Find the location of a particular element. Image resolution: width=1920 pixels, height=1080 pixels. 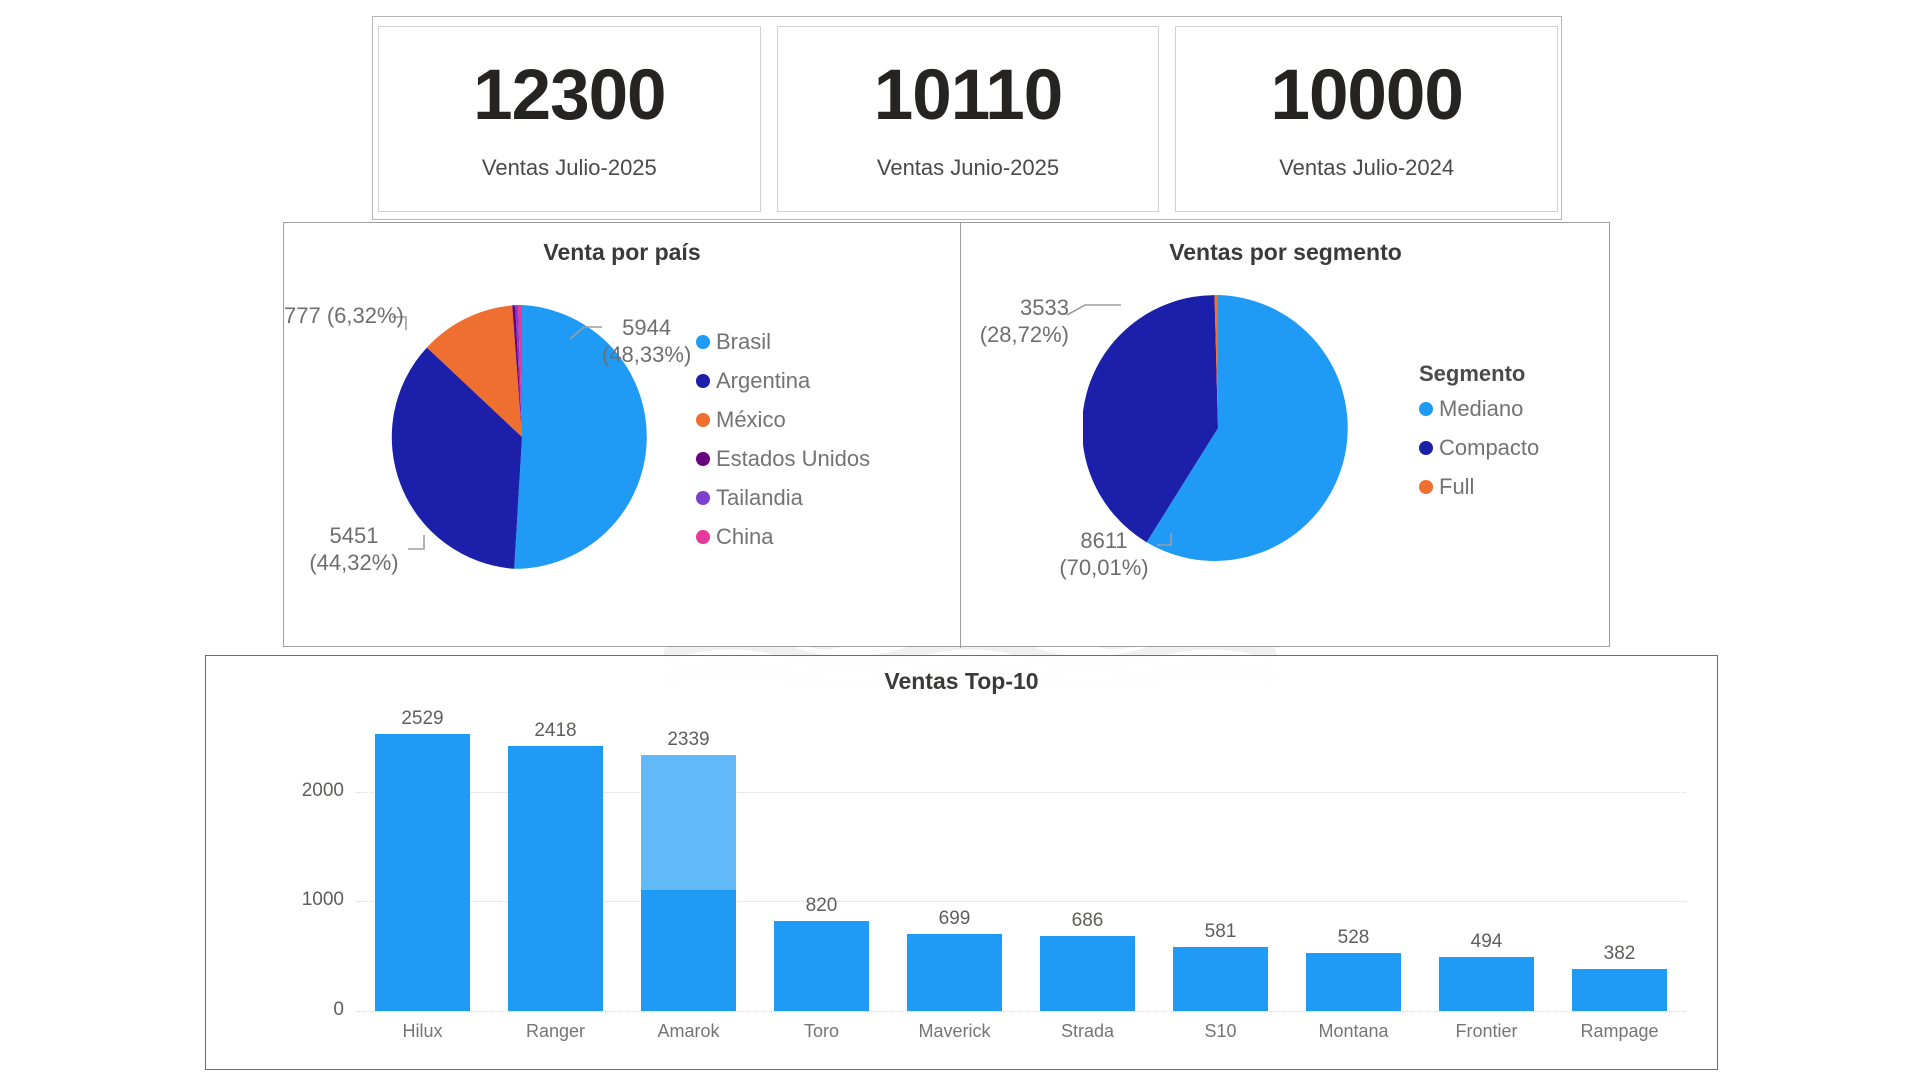

bar-highlight-overlay is located at coordinates (688, 822).